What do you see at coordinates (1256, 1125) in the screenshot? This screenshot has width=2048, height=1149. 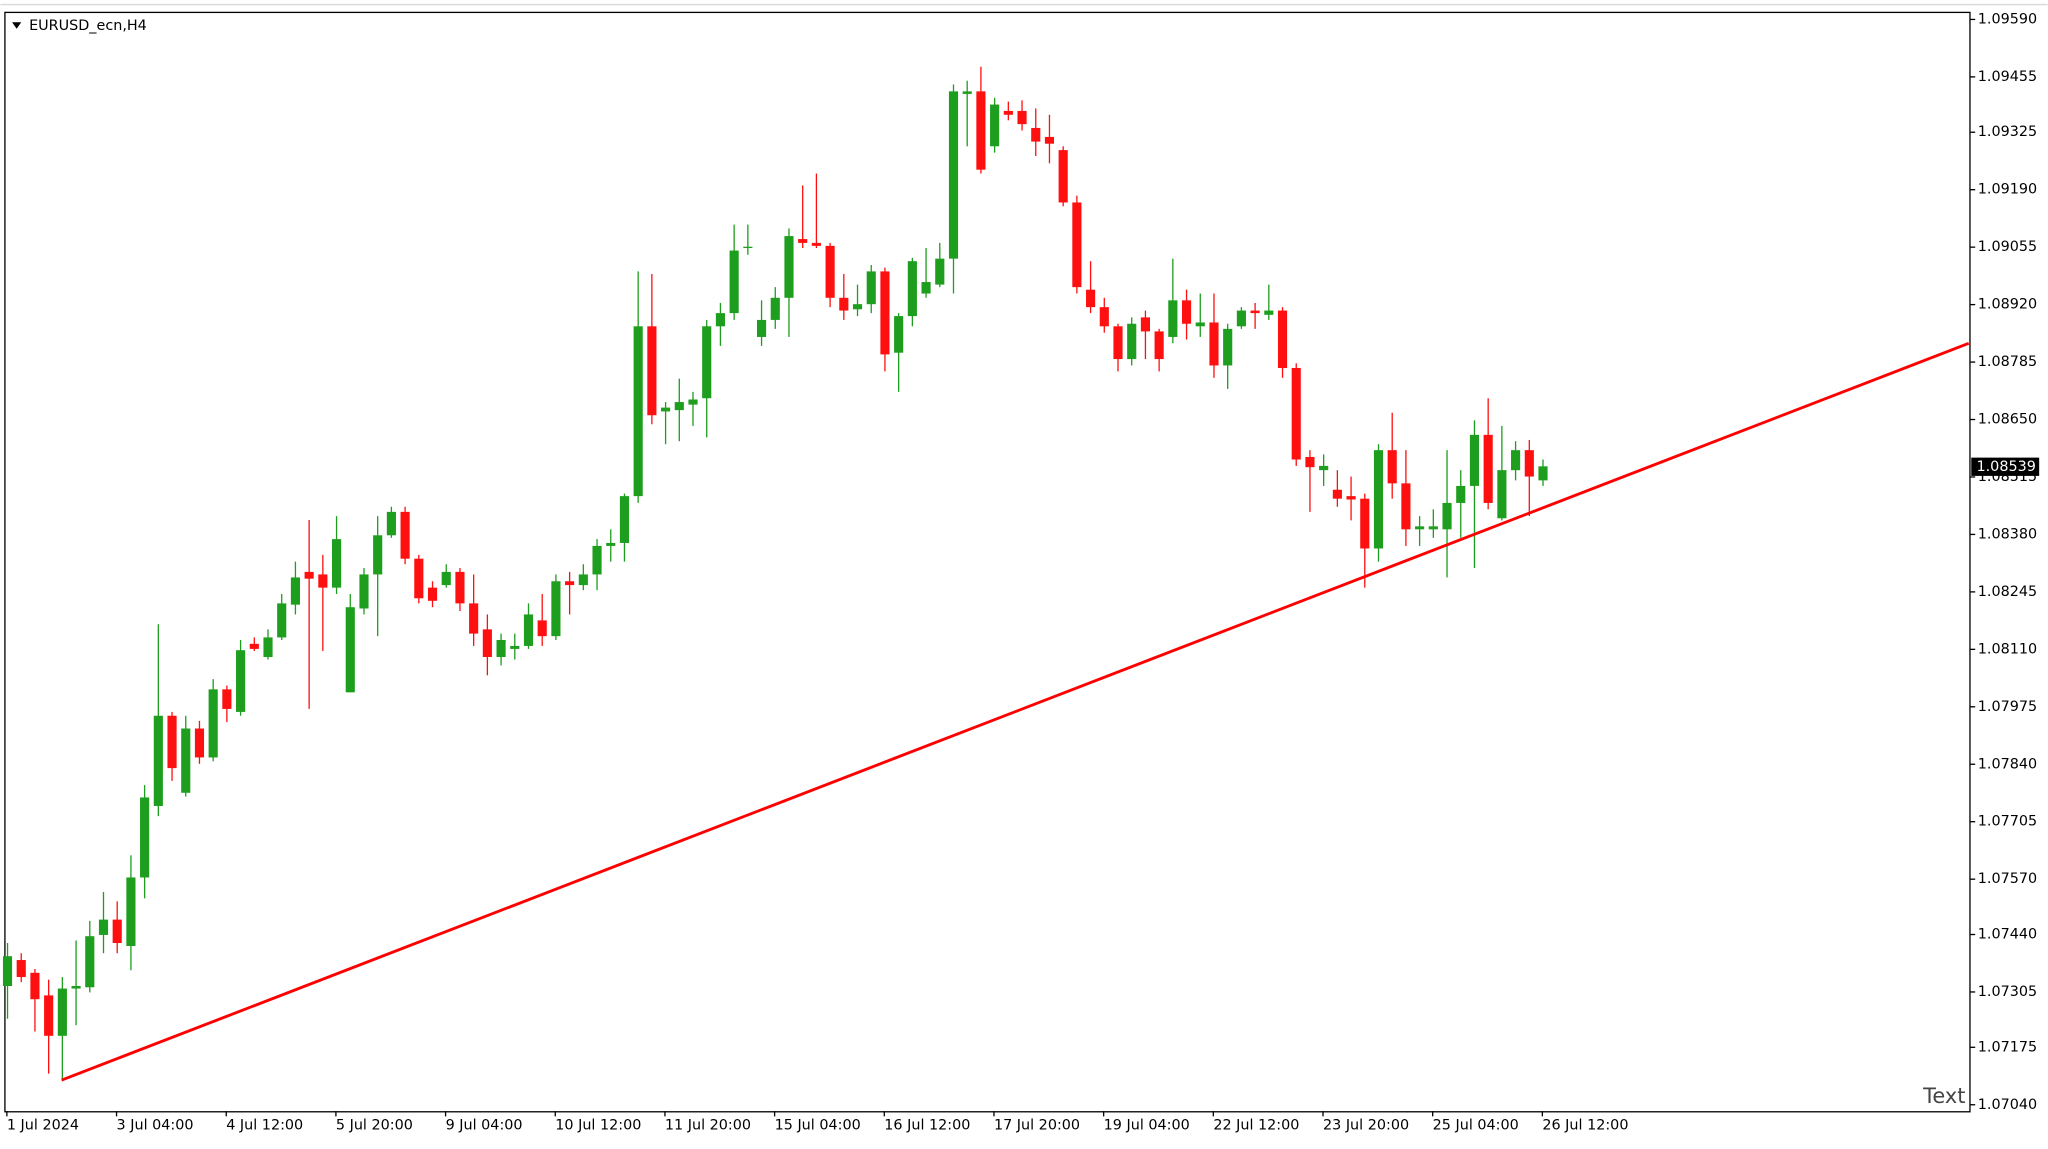 I see `x-tick-label: 22 Jul 12:00` at bounding box center [1256, 1125].